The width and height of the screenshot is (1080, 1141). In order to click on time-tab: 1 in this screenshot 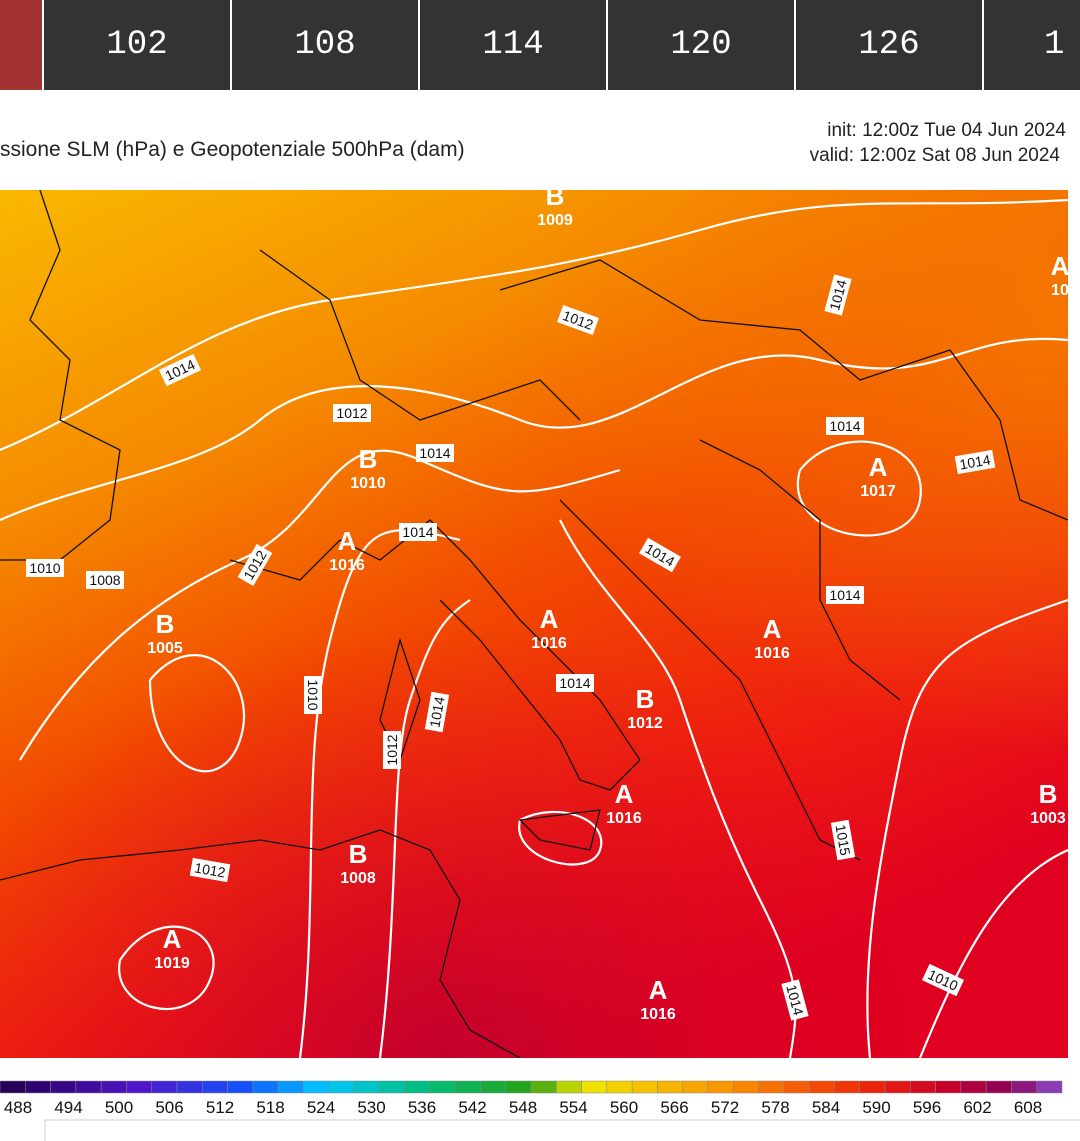, I will do `click(1032, 45)`.